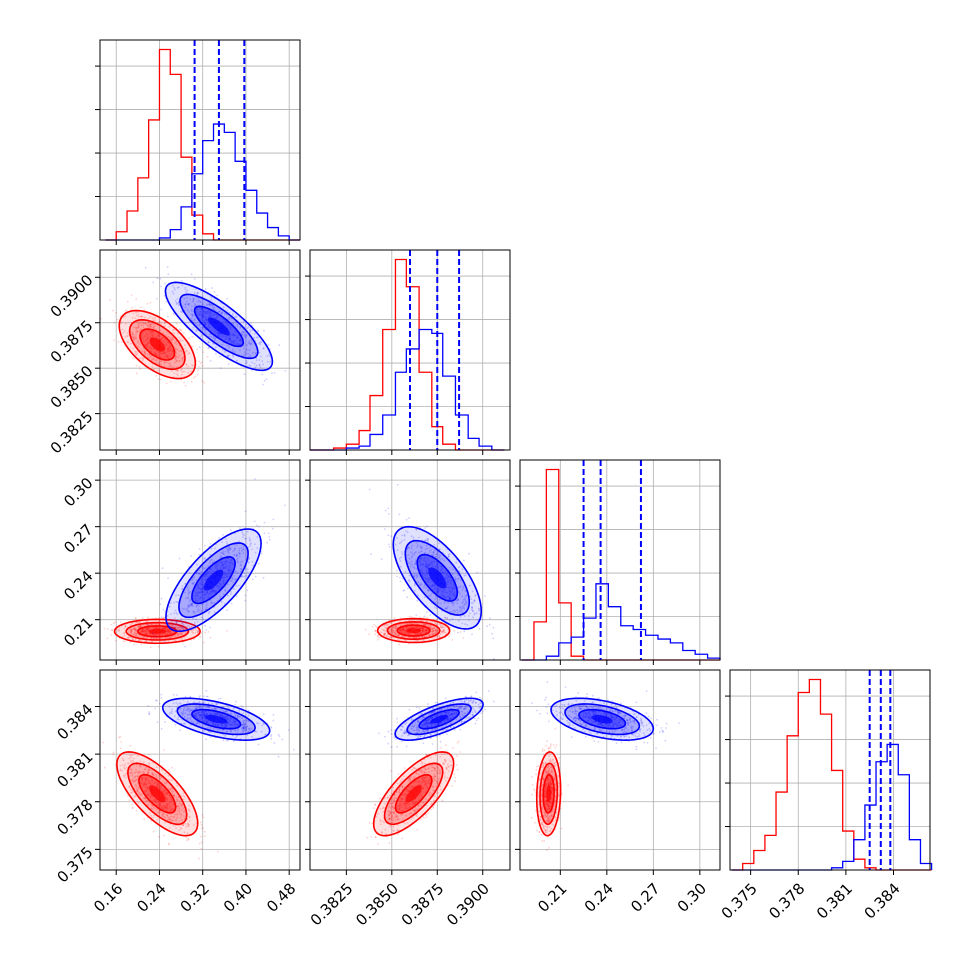 The height and width of the screenshot is (974, 970). I want to click on scatter-panel-p1-p2, so click(410, 560).